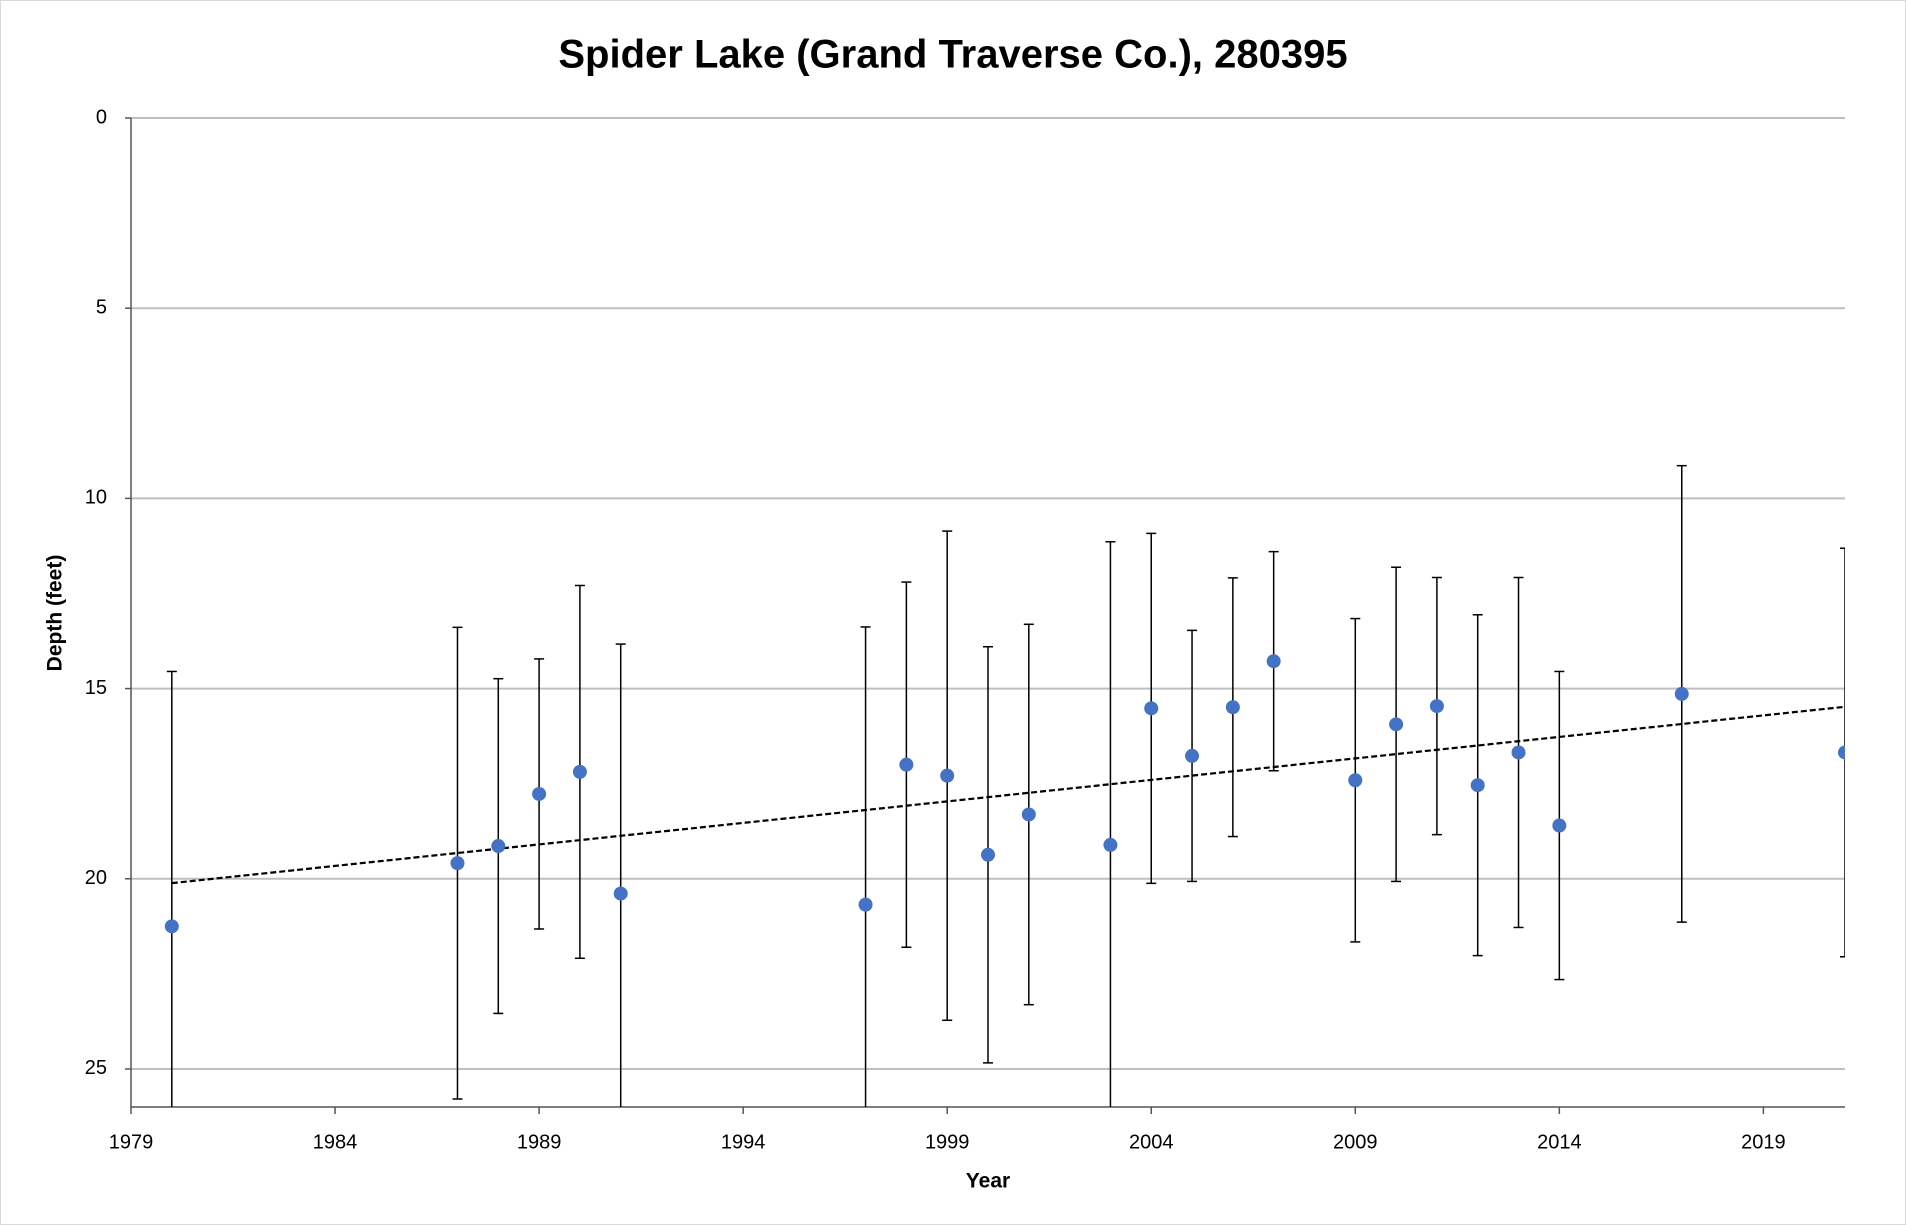  What do you see at coordinates (101, 307) in the screenshot?
I see `y-tick-label: 5` at bounding box center [101, 307].